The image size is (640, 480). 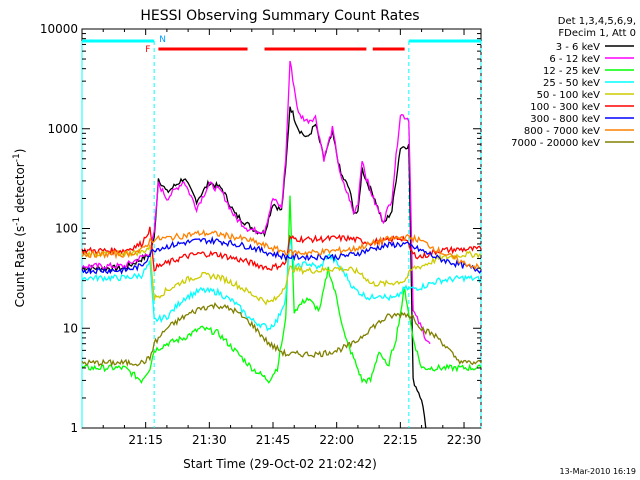 I want to click on flag-letter: F, so click(x=147, y=50).